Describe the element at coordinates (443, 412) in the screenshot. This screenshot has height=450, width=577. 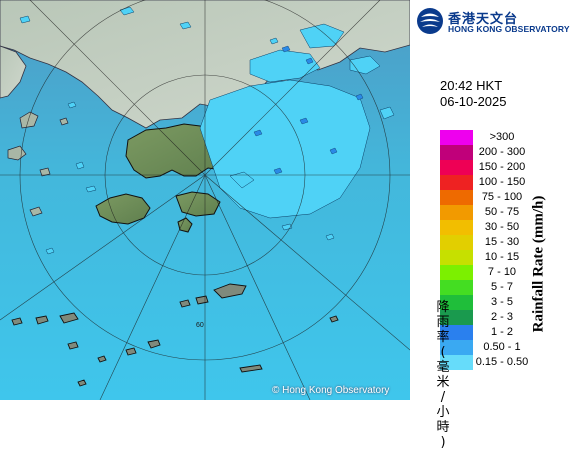
I see `legend-title-zh-char: 小` at that location.